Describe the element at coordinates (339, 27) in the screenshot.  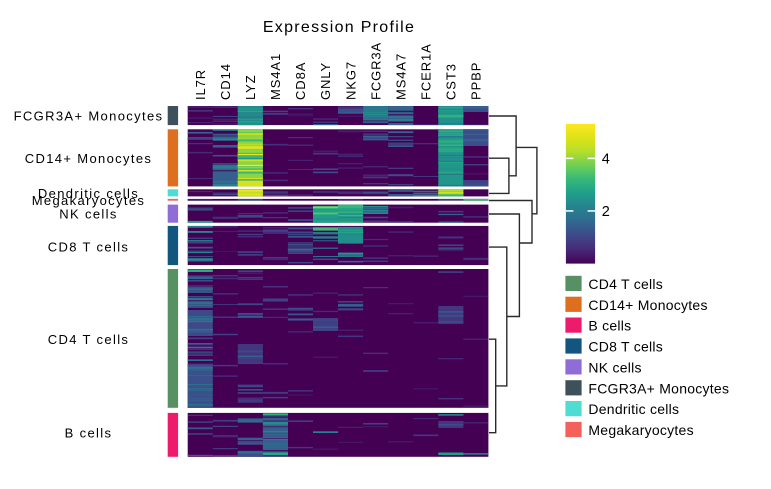
I see `svg-text: Expression Profile` at that location.